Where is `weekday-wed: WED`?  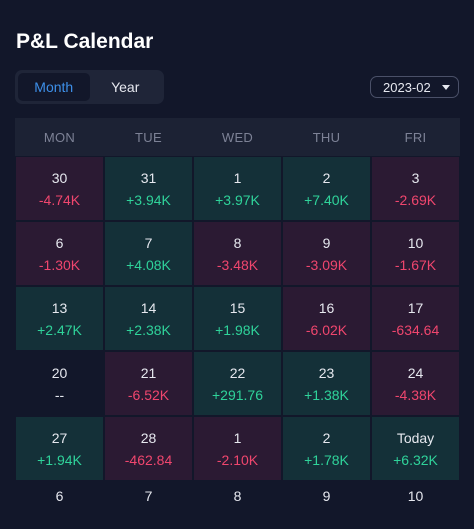
weekday-wed: WED is located at coordinates (237, 137).